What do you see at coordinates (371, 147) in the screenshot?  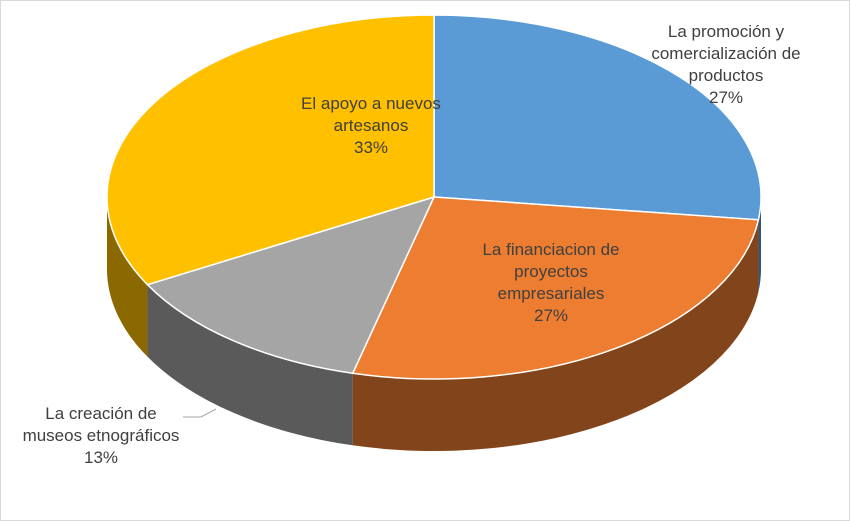 I see `slice-percent: 33%` at bounding box center [371, 147].